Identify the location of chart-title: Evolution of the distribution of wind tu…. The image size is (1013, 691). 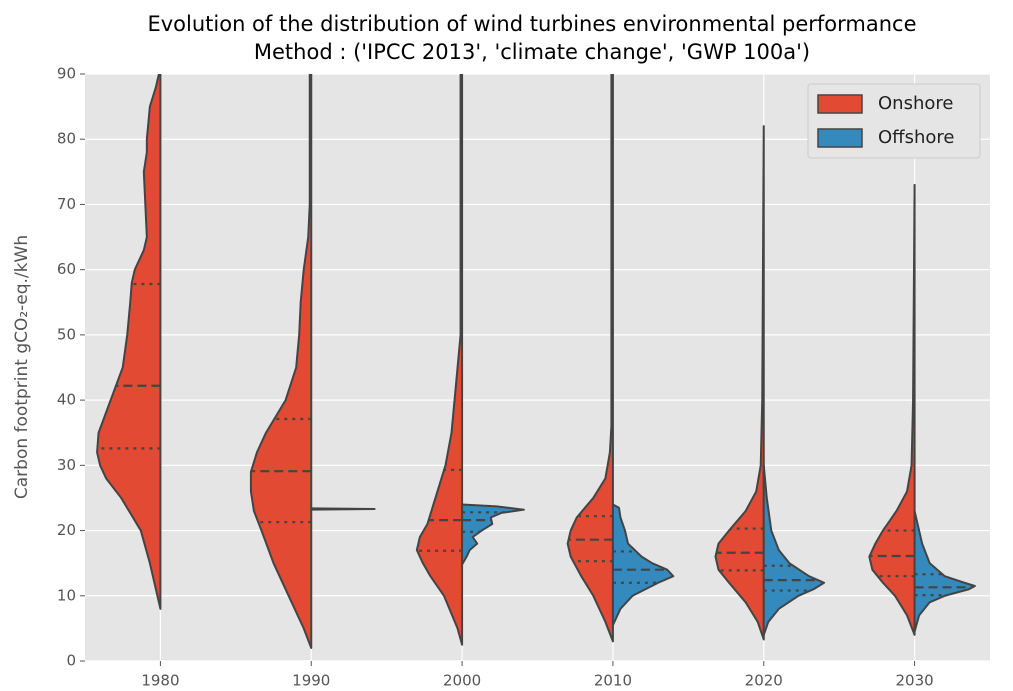
(531, 24).